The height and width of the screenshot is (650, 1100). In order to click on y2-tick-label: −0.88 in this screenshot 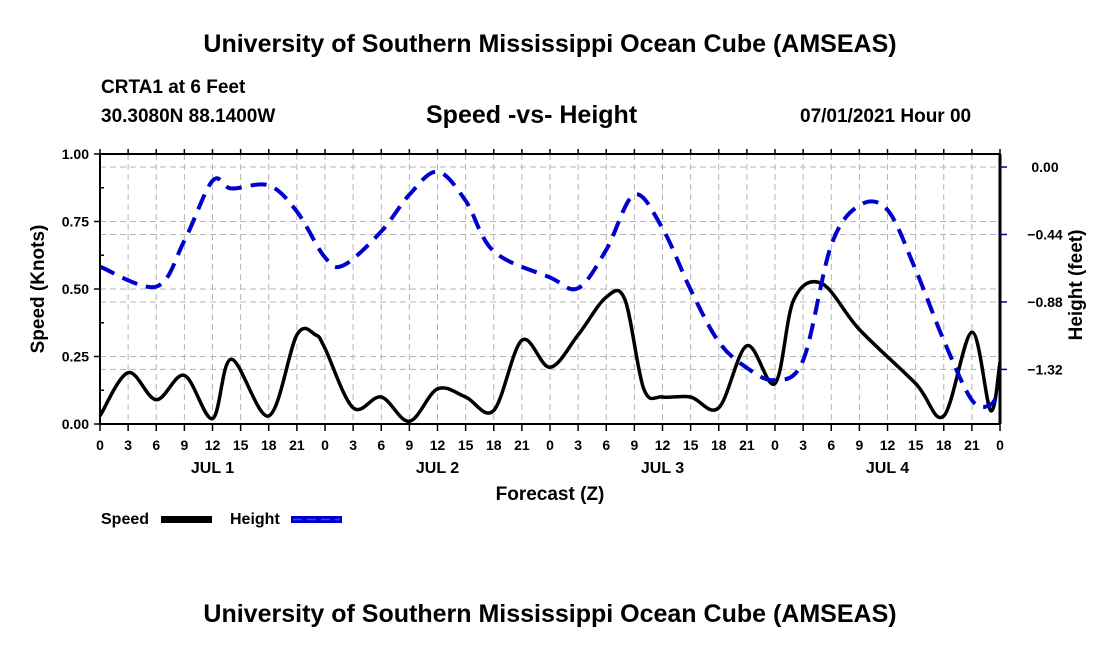, I will do `click(1045, 302)`.